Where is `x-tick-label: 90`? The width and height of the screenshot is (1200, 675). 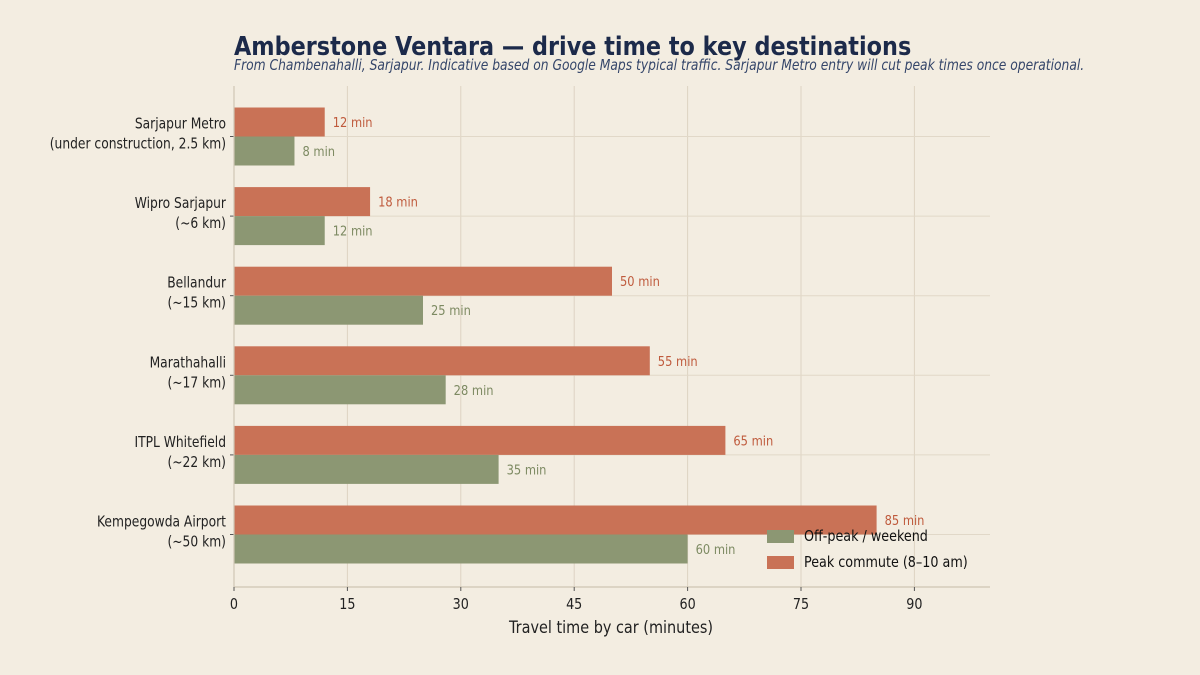
x-tick-label: 90 is located at coordinates (914, 604).